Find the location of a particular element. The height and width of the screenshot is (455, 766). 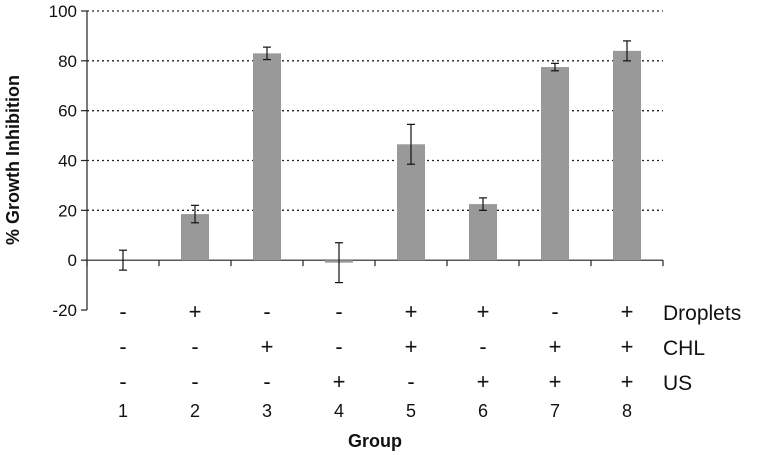

y-tick-label: -20 is located at coordinates (64, 310).